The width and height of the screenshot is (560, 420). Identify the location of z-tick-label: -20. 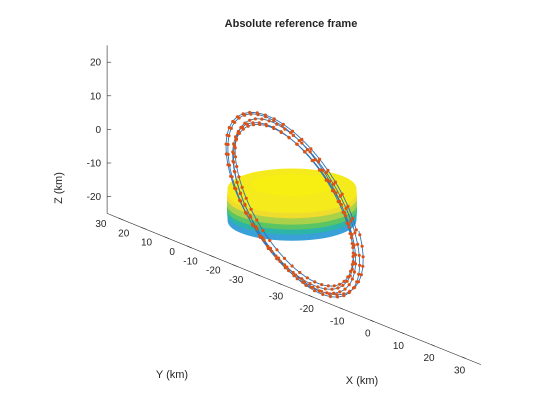
(94, 197).